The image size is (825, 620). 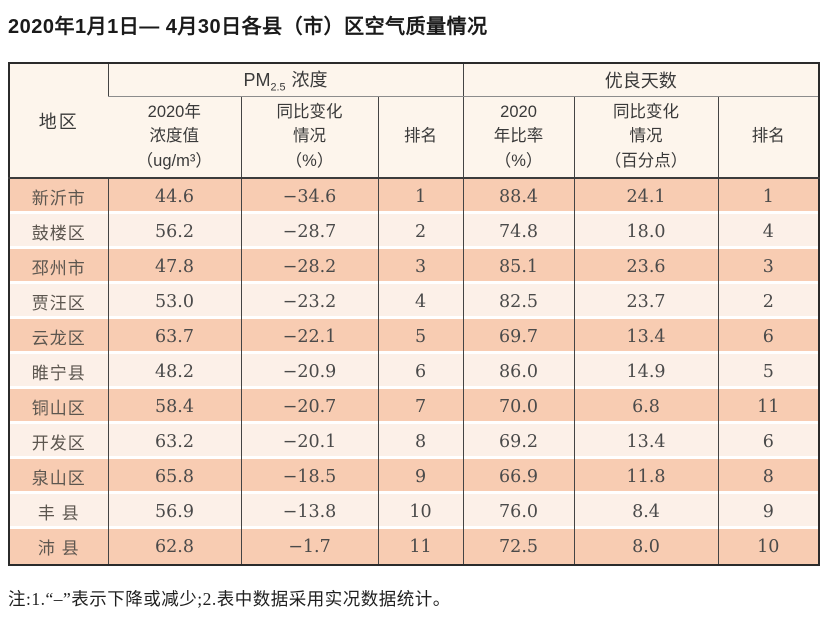 I want to click on region-cell: 睢宁县, so click(x=58, y=371).